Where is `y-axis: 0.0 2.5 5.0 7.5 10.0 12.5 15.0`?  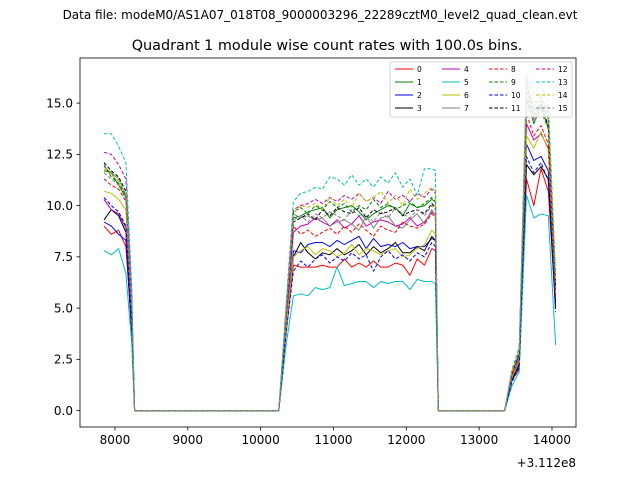
y-axis: 0.0 2.5 5.0 7.5 10.0 12.5 15.0 is located at coordinates (63, 257).